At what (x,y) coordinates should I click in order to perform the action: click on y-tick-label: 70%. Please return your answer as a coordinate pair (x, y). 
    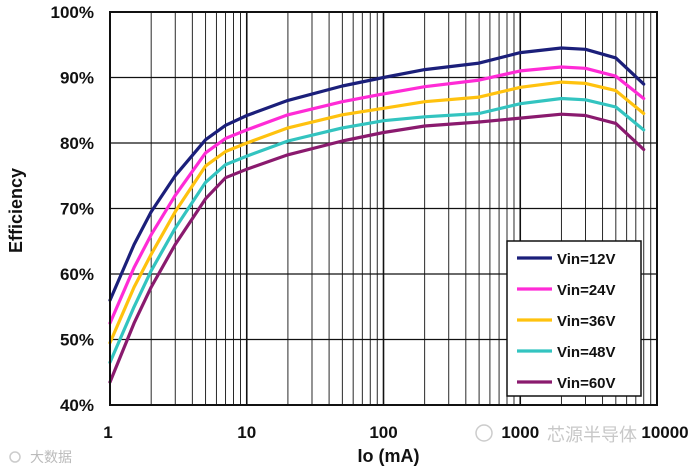
    Looking at the image, I should click on (77, 209).